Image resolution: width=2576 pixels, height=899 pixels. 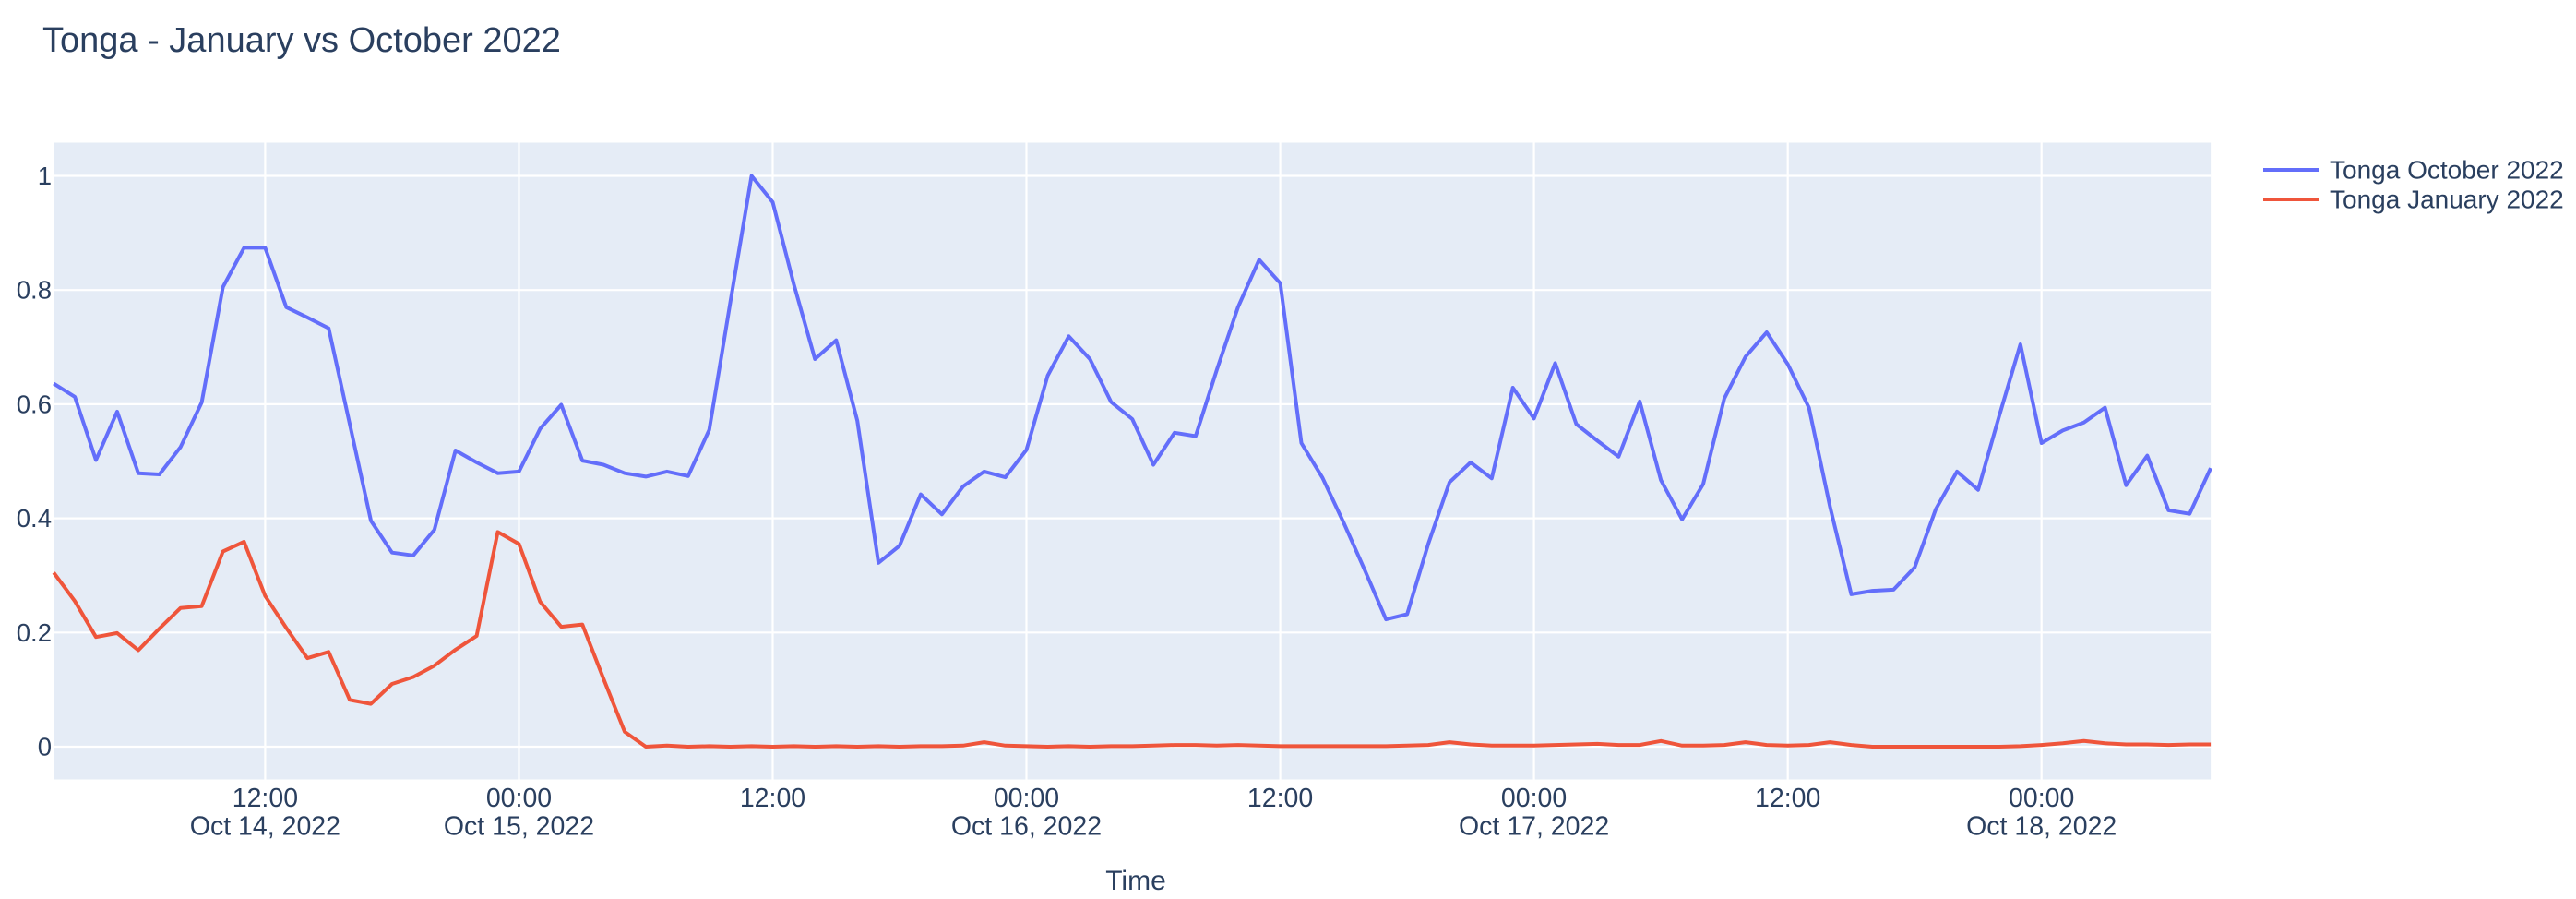 What do you see at coordinates (1135, 881) in the screenshot?
I see `svg-text: Time` at bounding box center [1135, 881].